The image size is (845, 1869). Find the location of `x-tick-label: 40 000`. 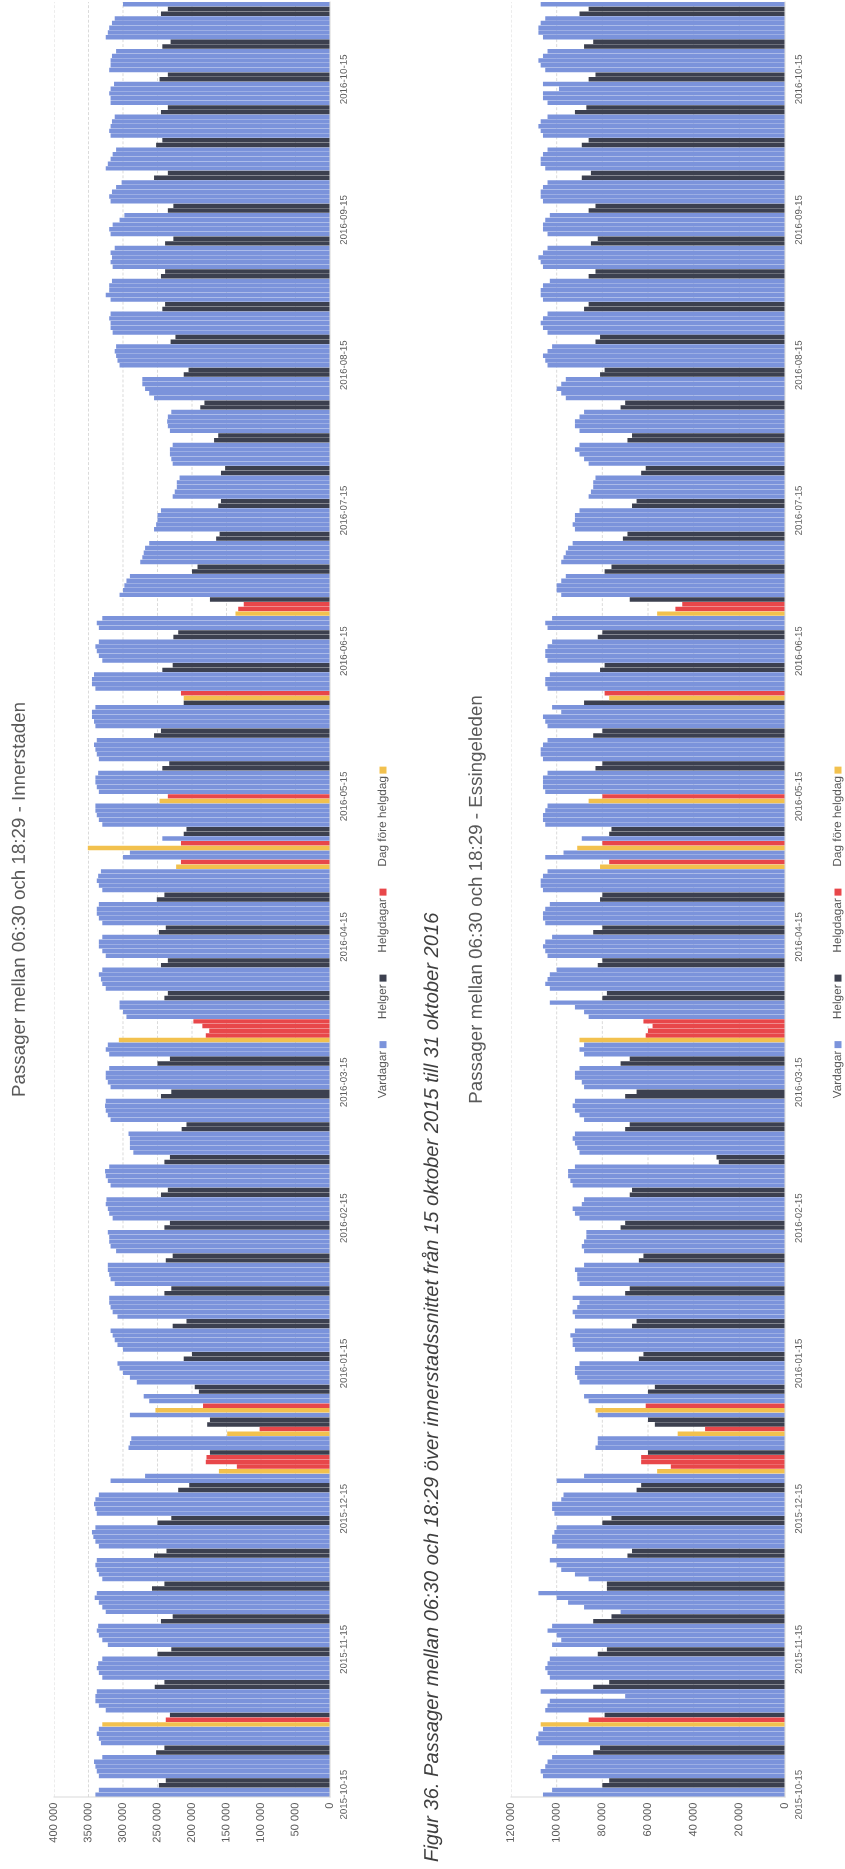

x-tick-label: 40 000 is located at coordinates (692, 1819).